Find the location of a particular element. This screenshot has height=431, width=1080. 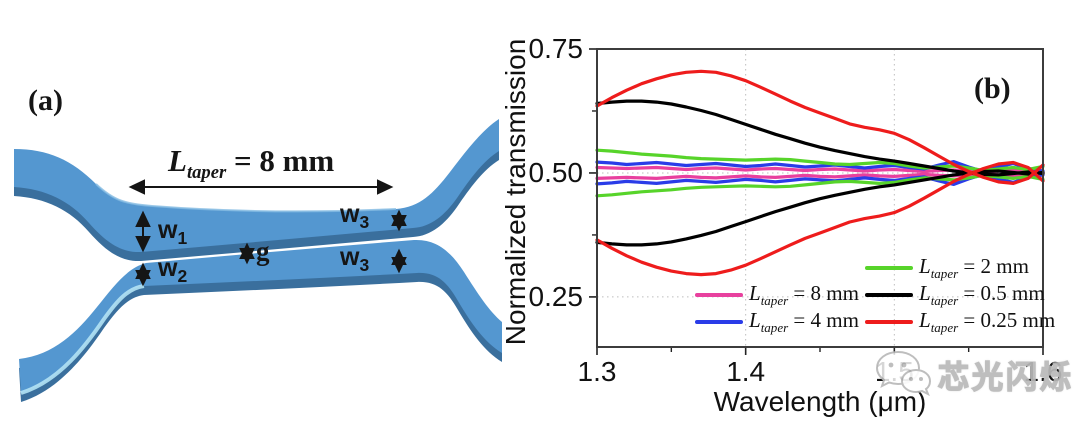

w1-label: w1 is located at coordinates (173, 232).